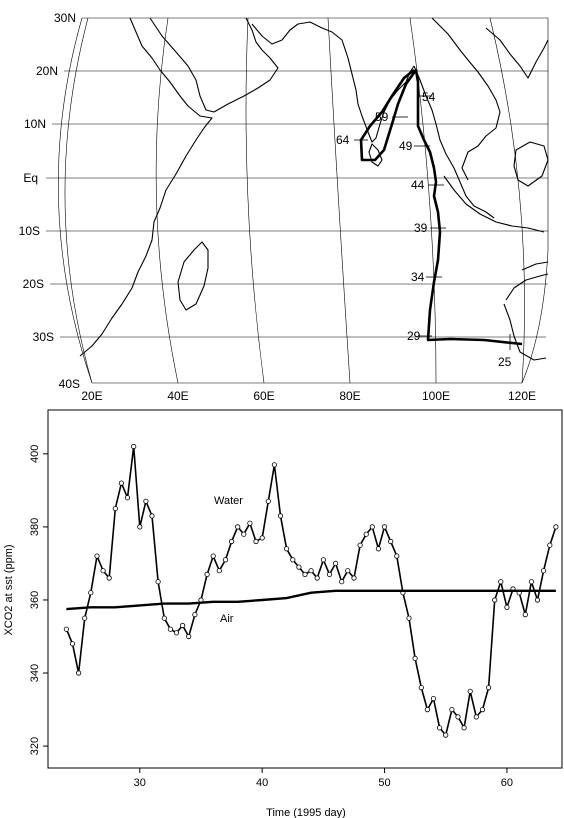 The image size is (564, 818). What do you see at coordinates (78, 200) in the screenshot?
I see `meridian-20e` at bounding box center [78, 200].